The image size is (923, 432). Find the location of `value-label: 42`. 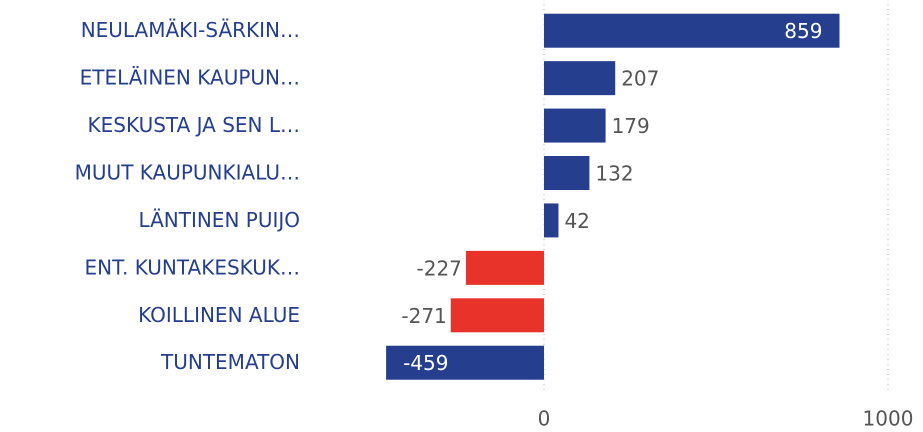

value-label: 42 is located at coordinates (576, 221).